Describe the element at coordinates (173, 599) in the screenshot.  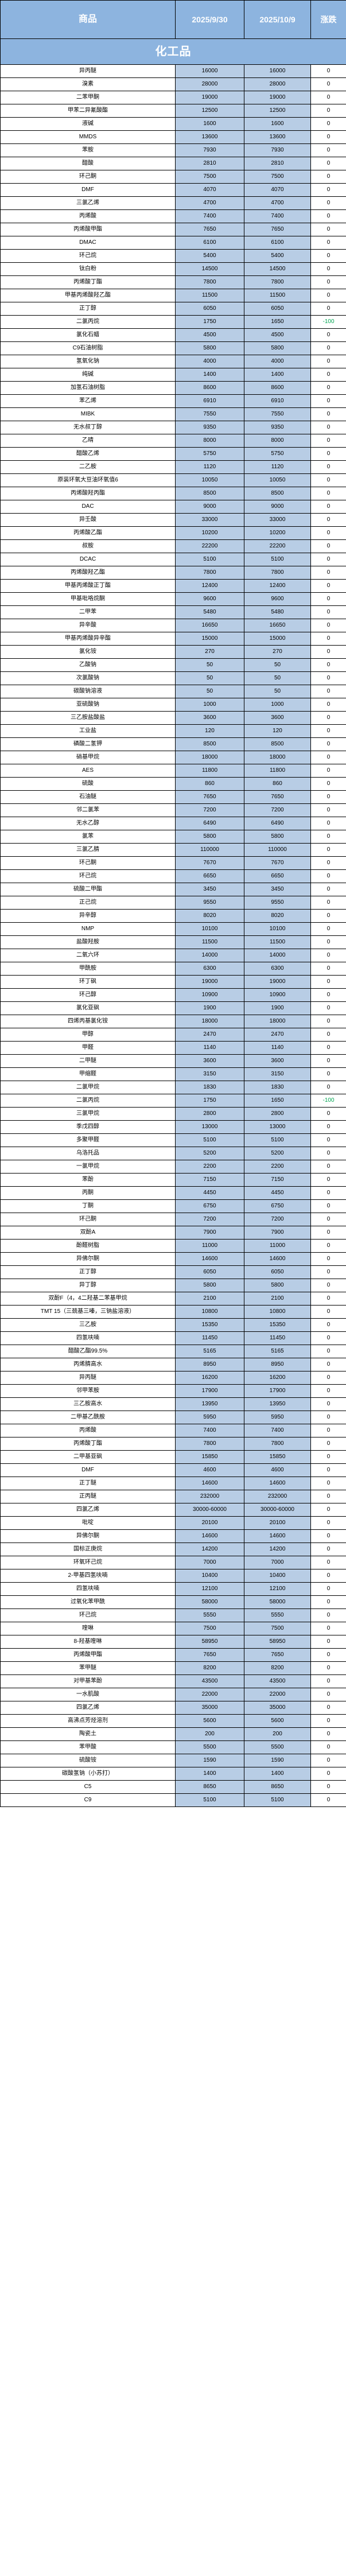
I see `table-row: 甲基吡咯烷酮 9600 9600 0` at that location.